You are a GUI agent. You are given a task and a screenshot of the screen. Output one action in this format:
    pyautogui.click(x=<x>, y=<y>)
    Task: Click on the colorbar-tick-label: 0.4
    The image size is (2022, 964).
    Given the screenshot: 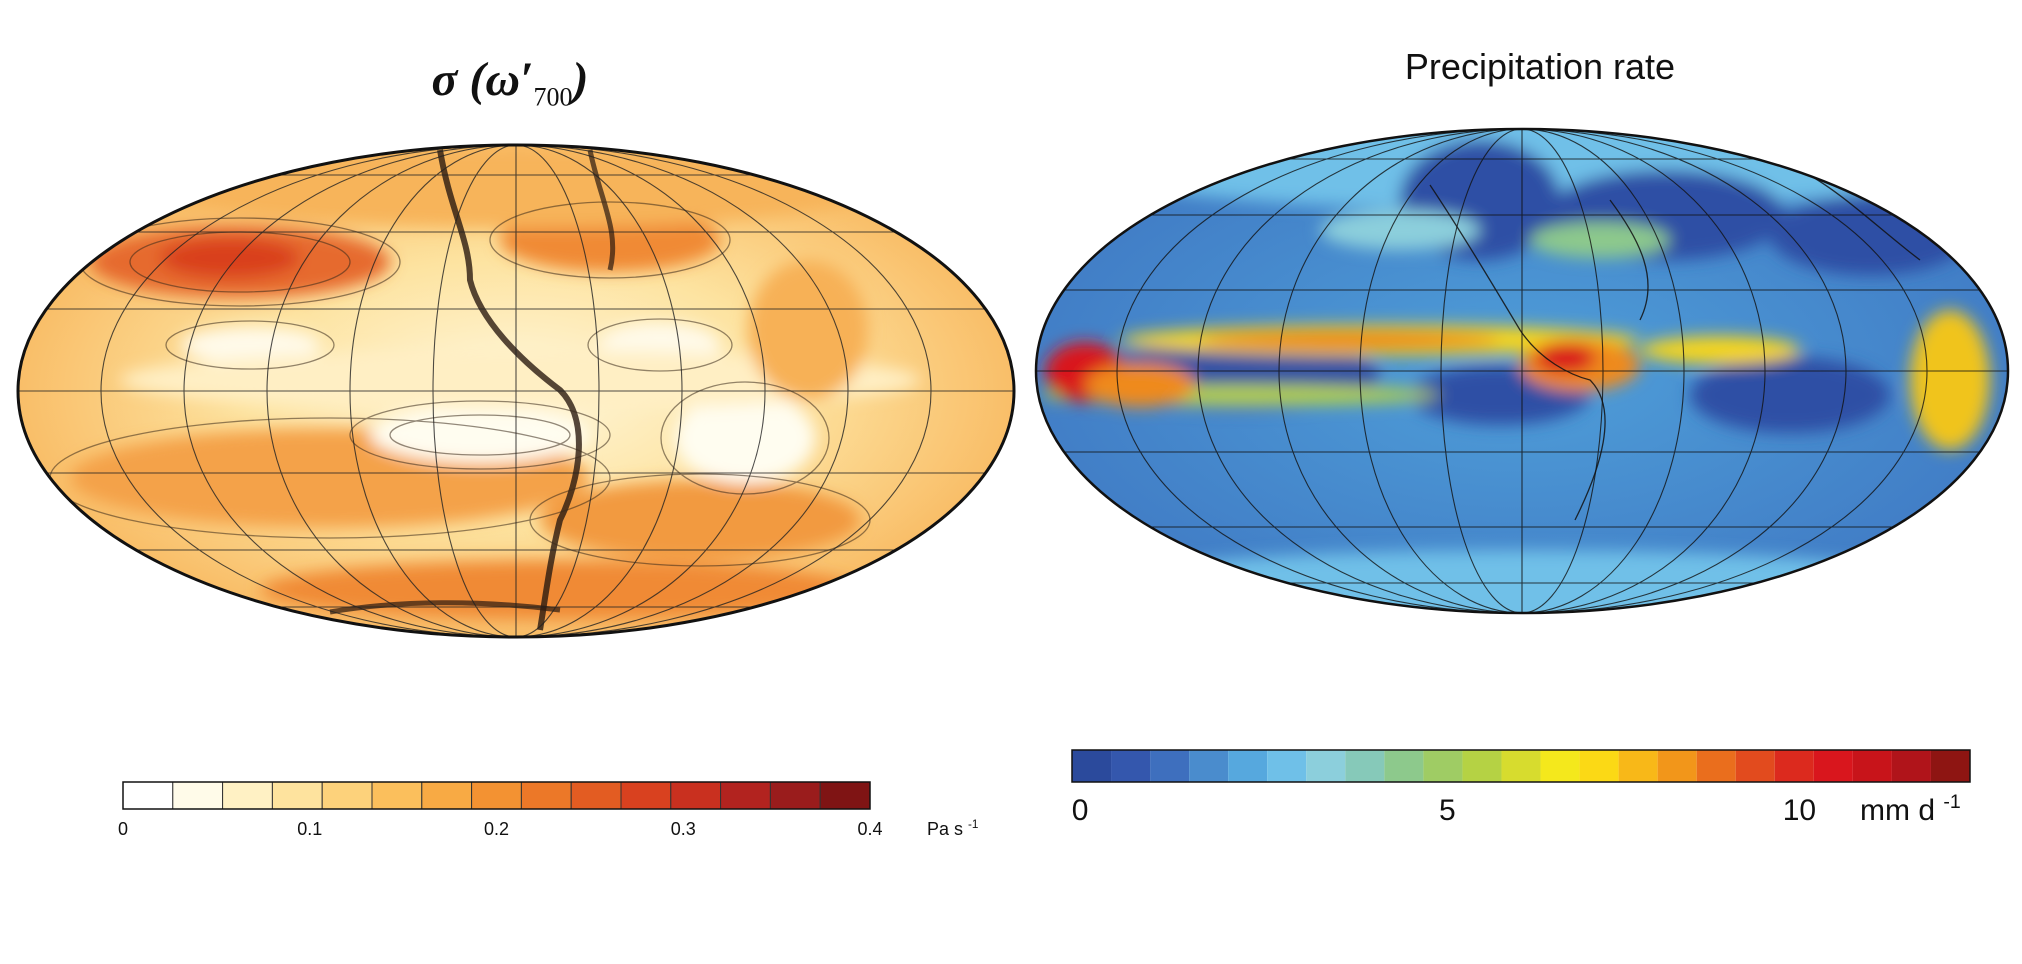 What is the action you would take?
    pyautogui.click(x=869, y=829)
    